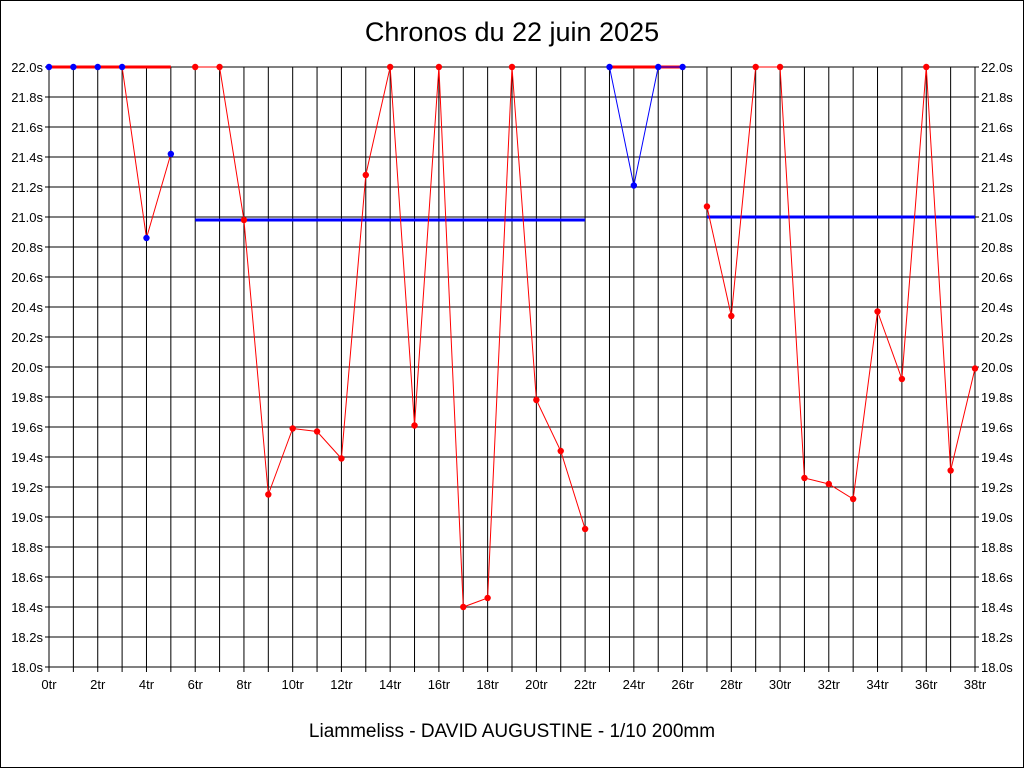  What do you see at coordinates (997, 67) in the screenshot?
I see `y-tick-label-right: 22.0s` at bounding box center [997, 67].